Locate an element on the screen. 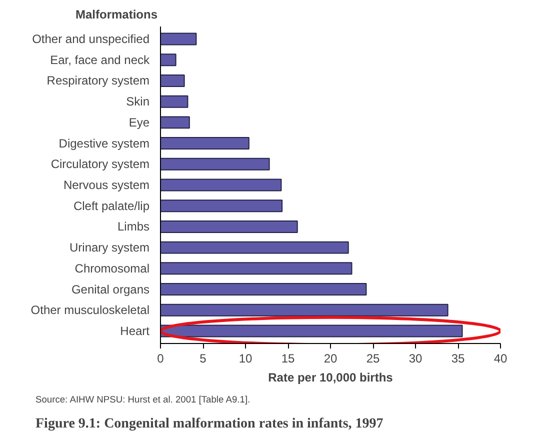 This screenshot has width=540, height=436. y-tick-label: Genital organs is located at coordinates (110, 289).